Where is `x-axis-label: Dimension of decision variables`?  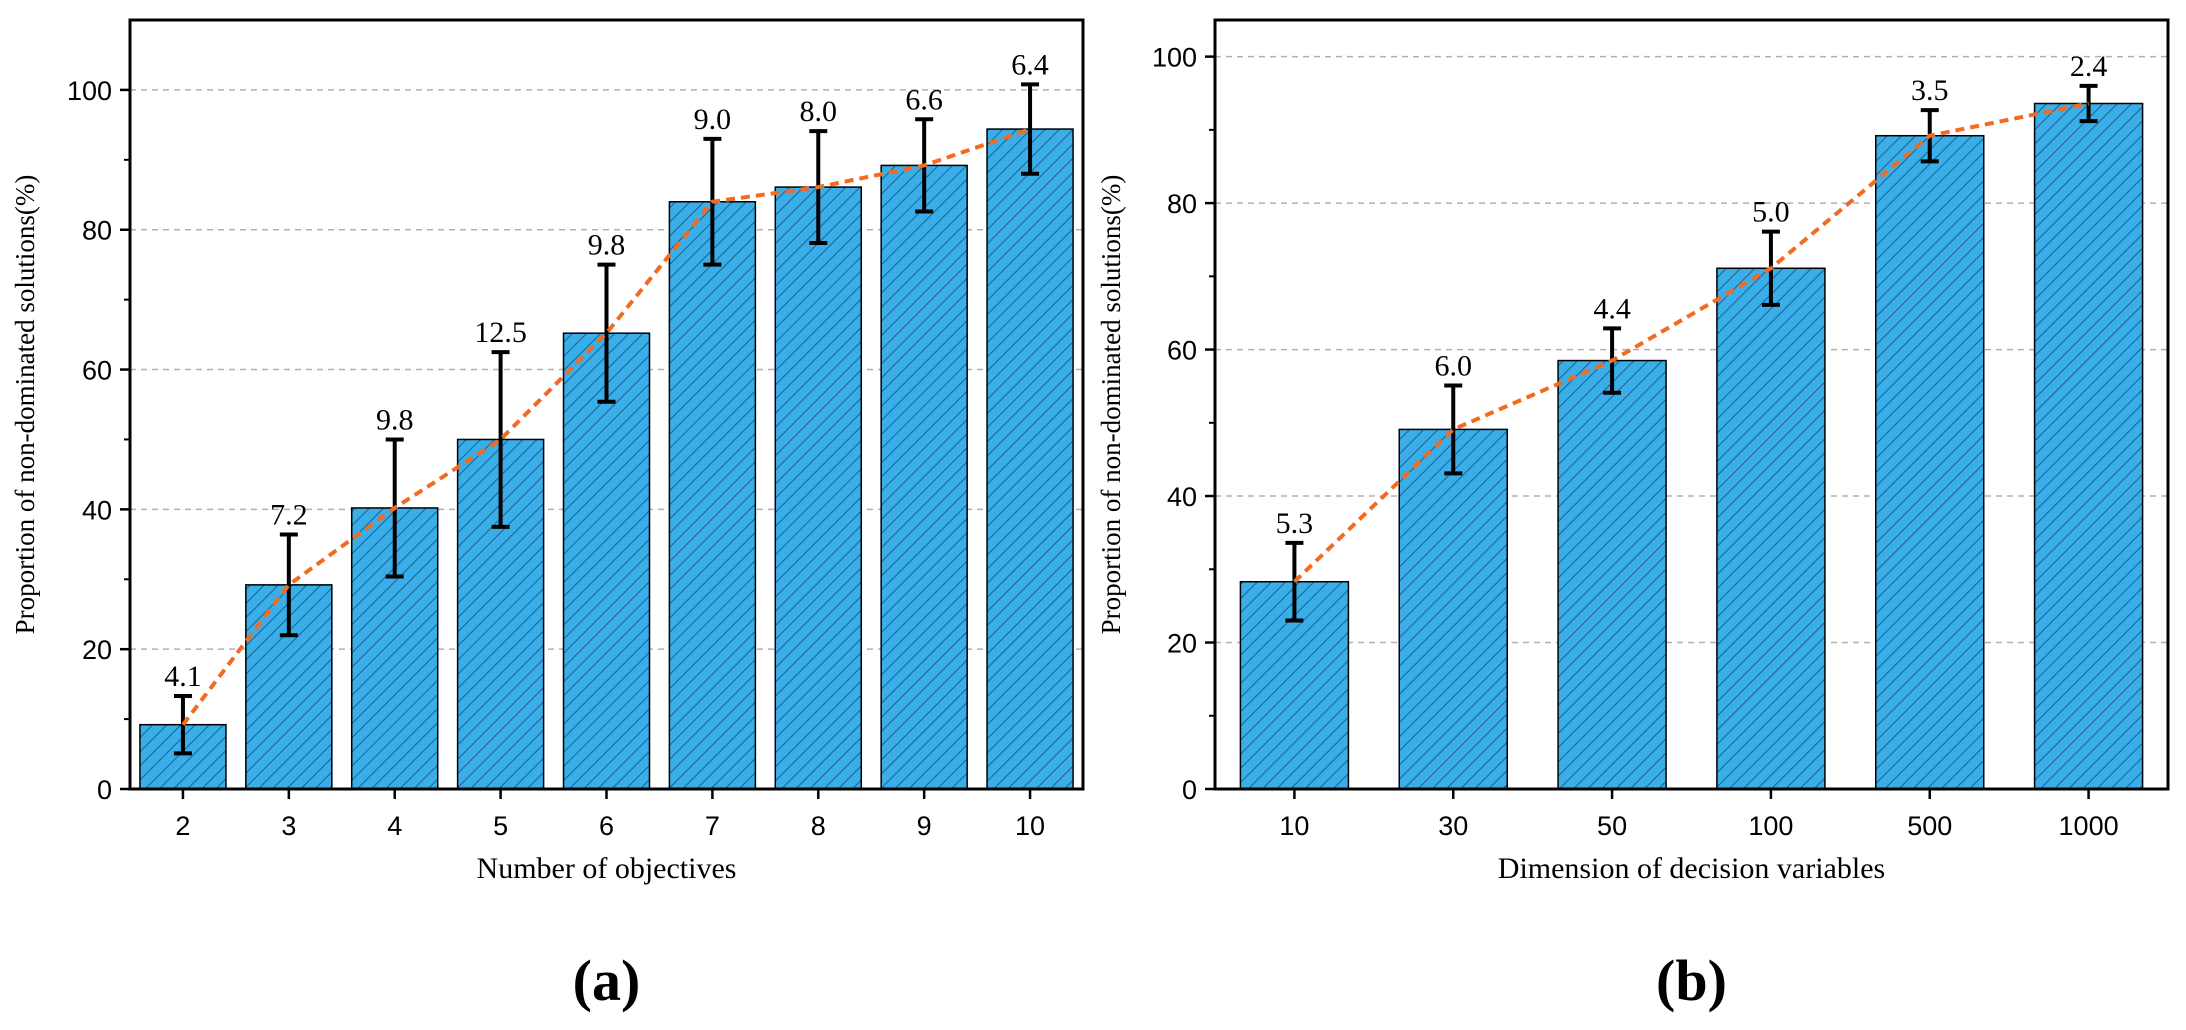 x-axis-label: Dimension of decision variables is located at coordinates (1691, 868).